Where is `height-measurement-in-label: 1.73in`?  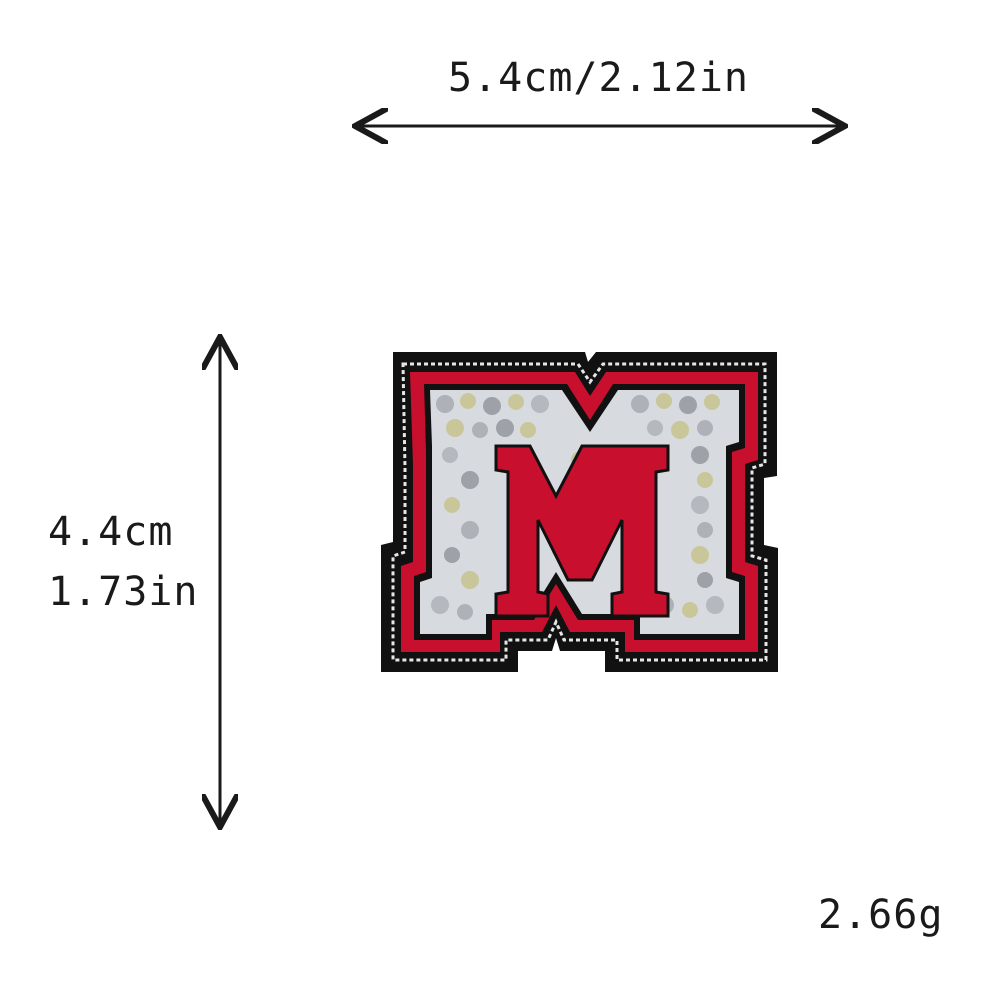 height-measurement-in-label: 1.73in is located at coordinates (123, 592).